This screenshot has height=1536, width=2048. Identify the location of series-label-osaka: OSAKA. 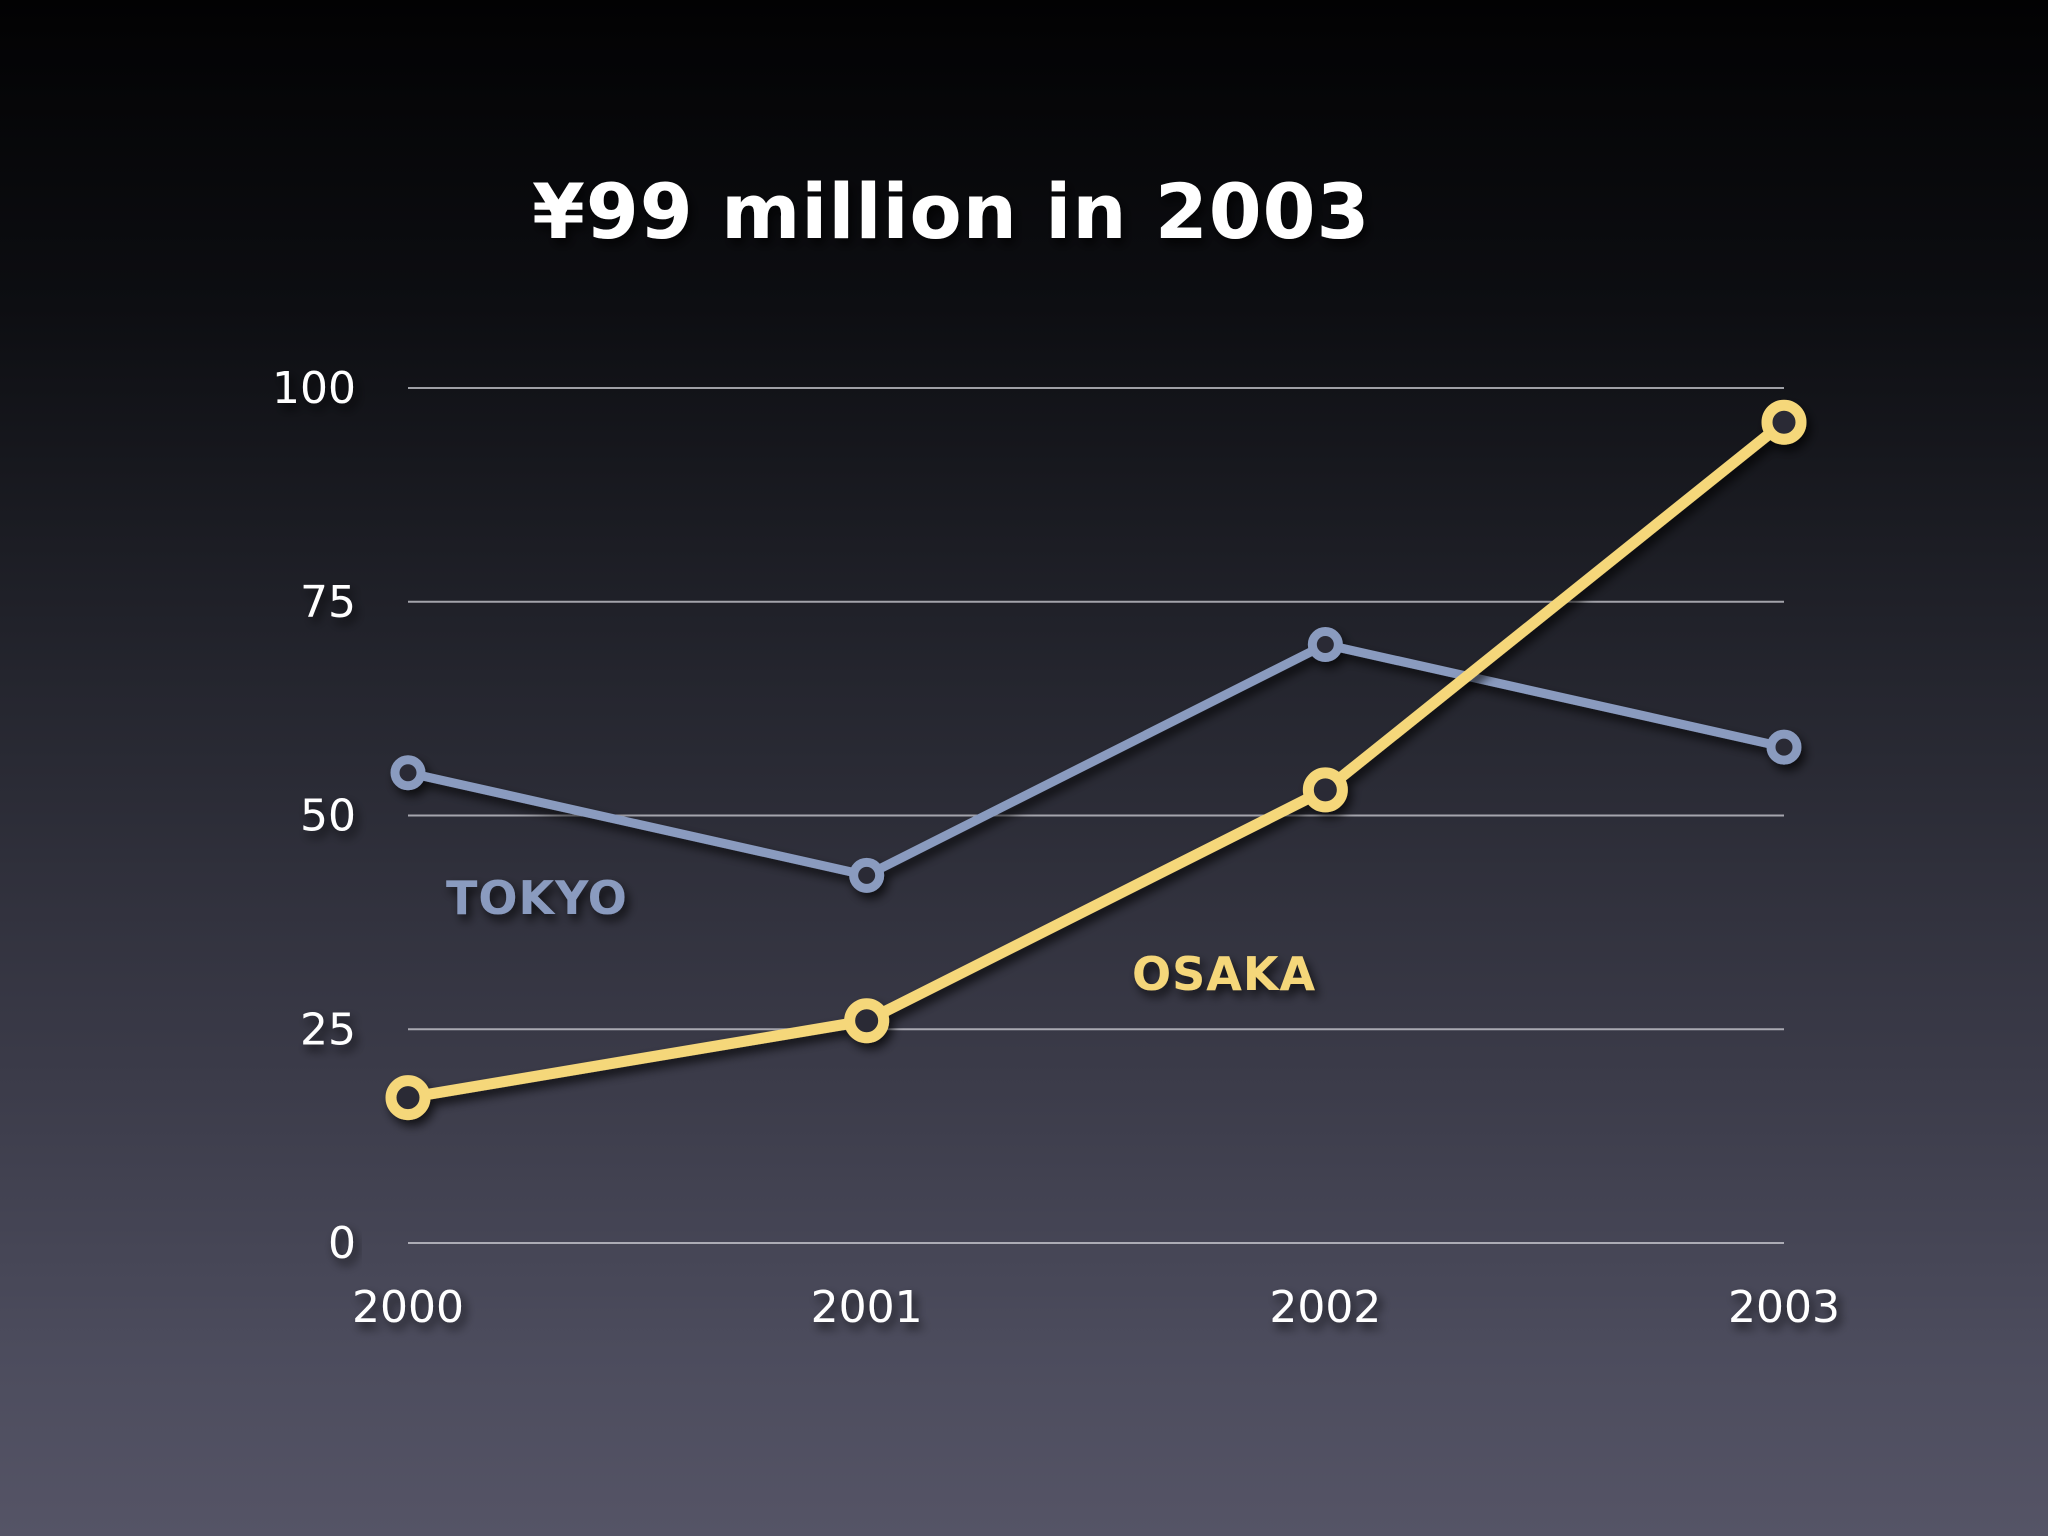
(1224, 974).